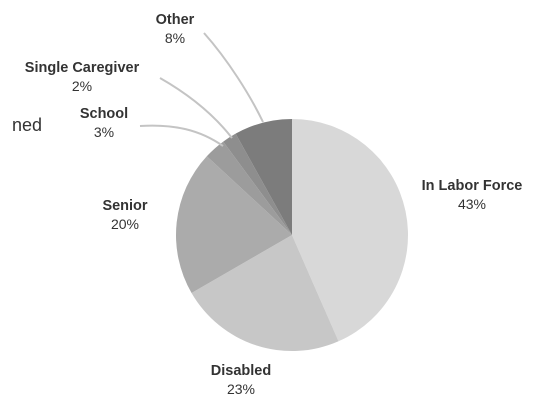 This screenshot has height=400, width=533. Describe the element at coordinates (241, 371) in the screenshot. I see `slice-label-disabled: Disabled` at that location.